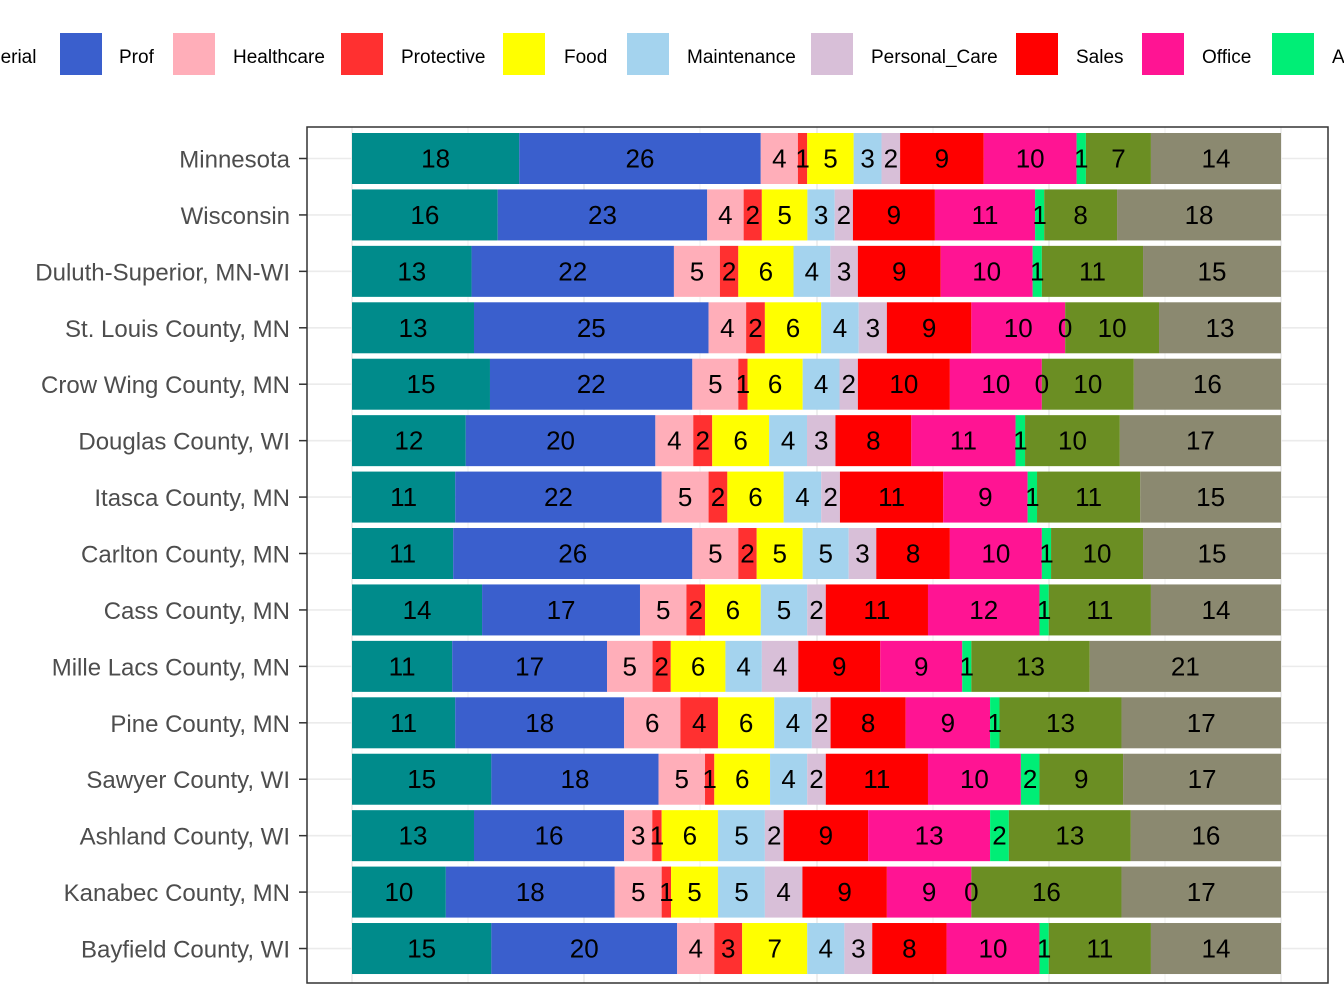 The height and width of the screenshot is (1008, 1344). What do you see at coordinates (812, 271) in the screenshot?
I see `bar-maintenance-duluth-superior-mn-wi` at bounding box center [812, 271].